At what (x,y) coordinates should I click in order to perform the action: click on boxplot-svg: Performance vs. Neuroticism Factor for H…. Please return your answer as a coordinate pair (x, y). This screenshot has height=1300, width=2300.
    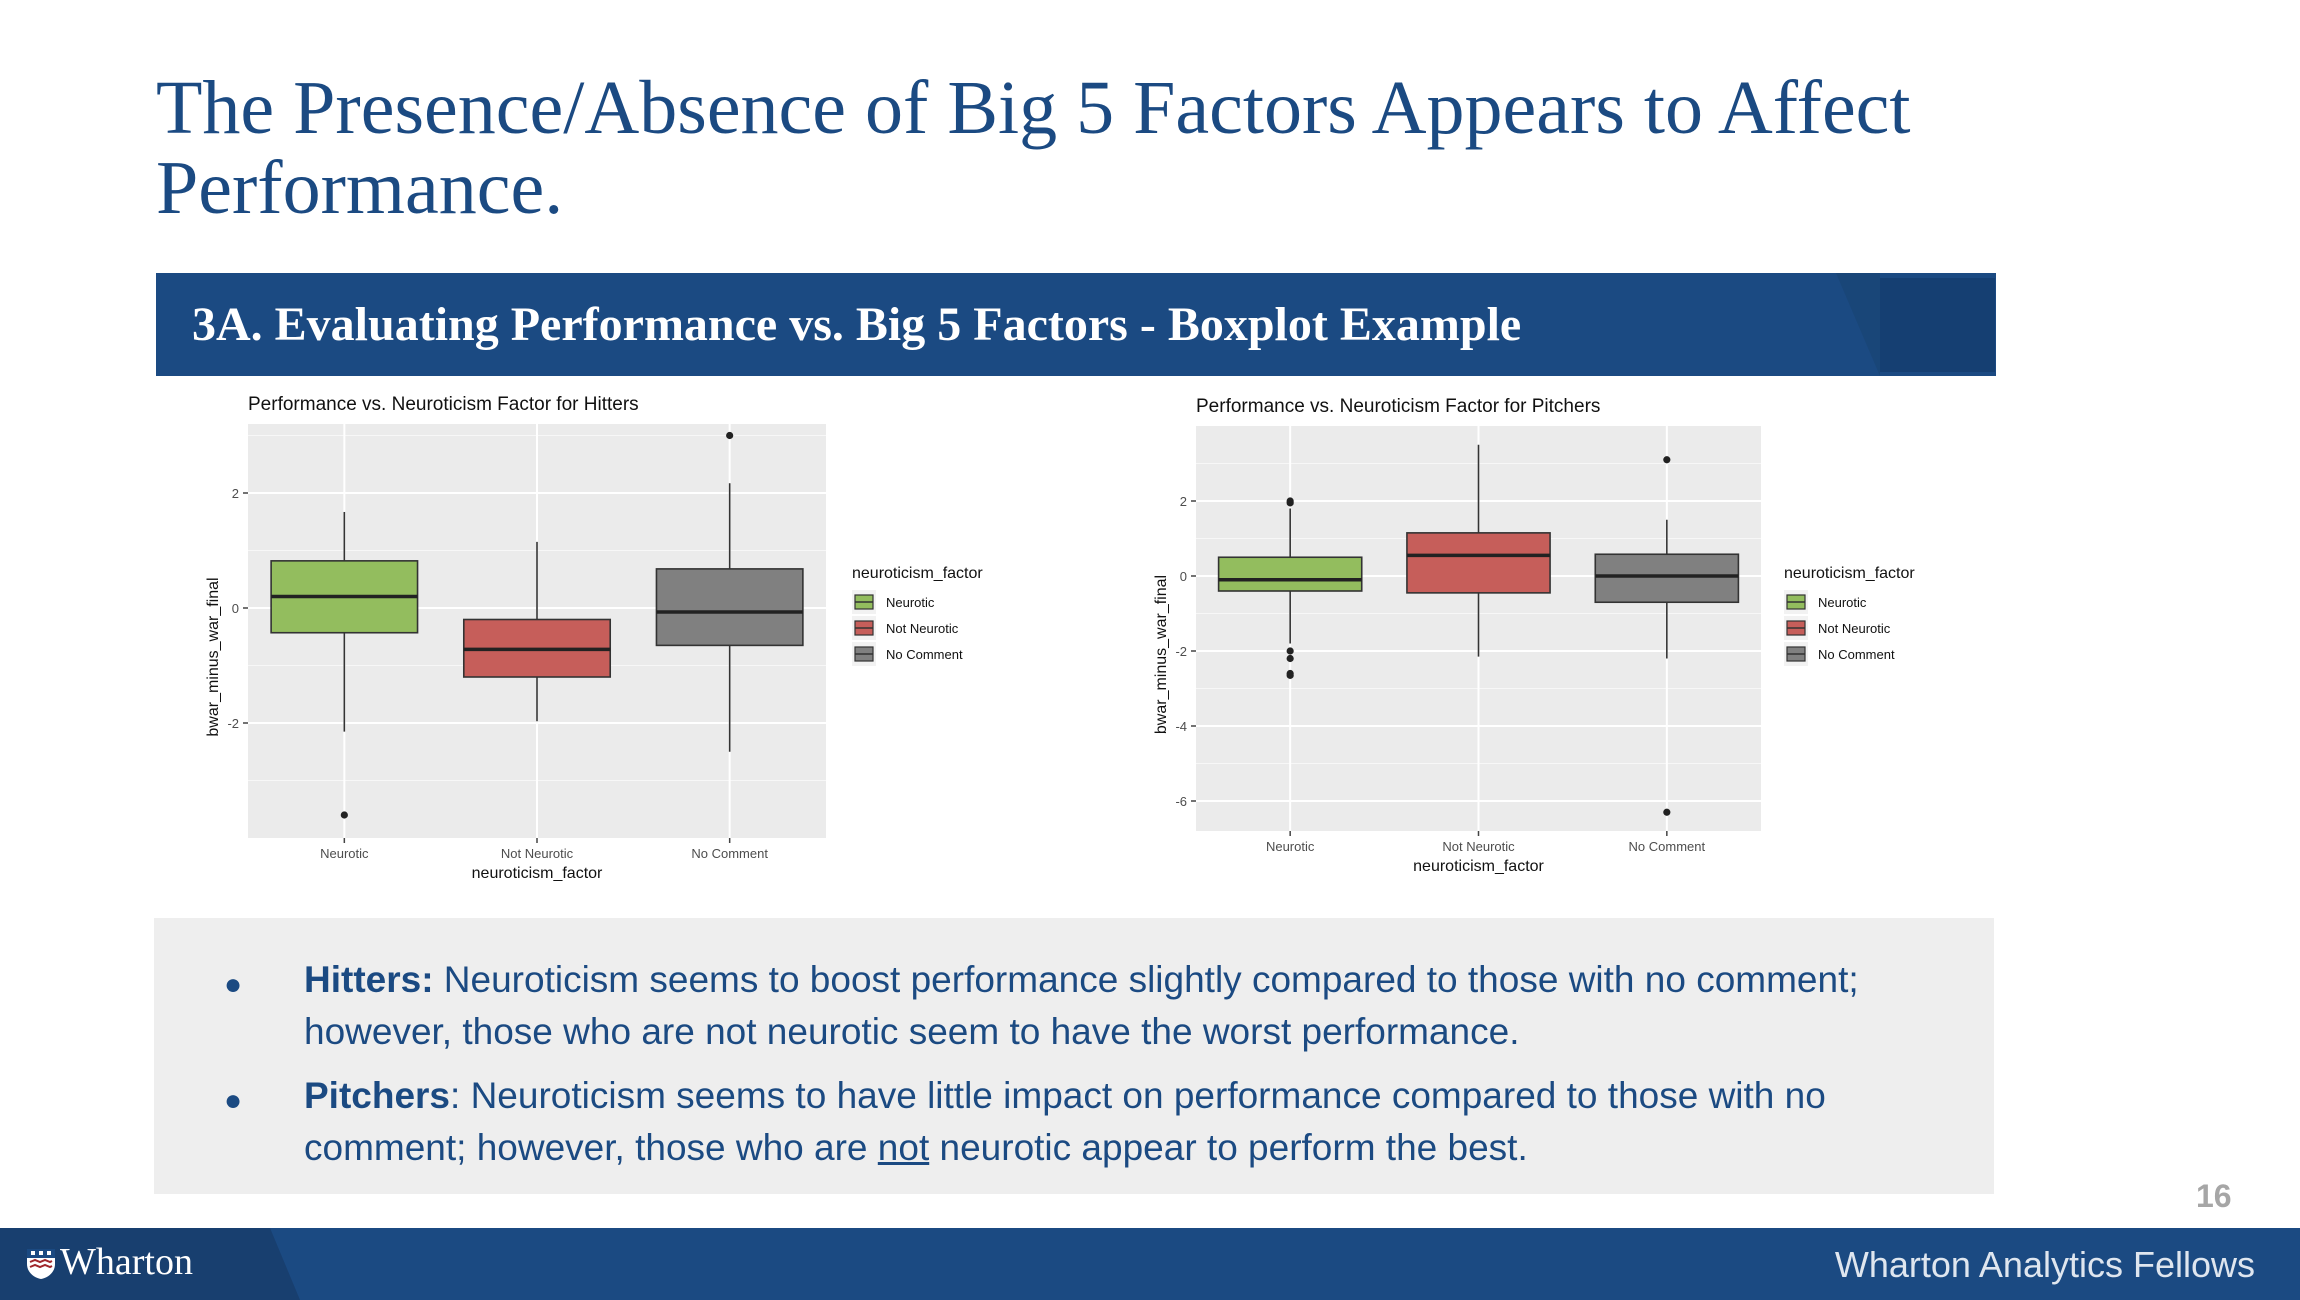
    Looking at the image, I should click on (594, 638).